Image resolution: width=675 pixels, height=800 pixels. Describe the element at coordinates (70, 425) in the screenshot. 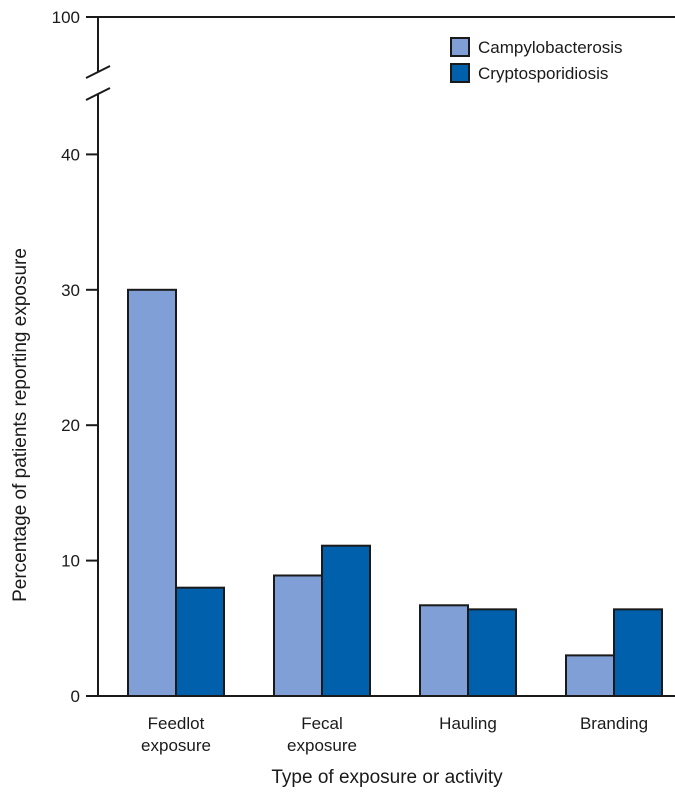

I see `y-tick-label: 20` at that location.